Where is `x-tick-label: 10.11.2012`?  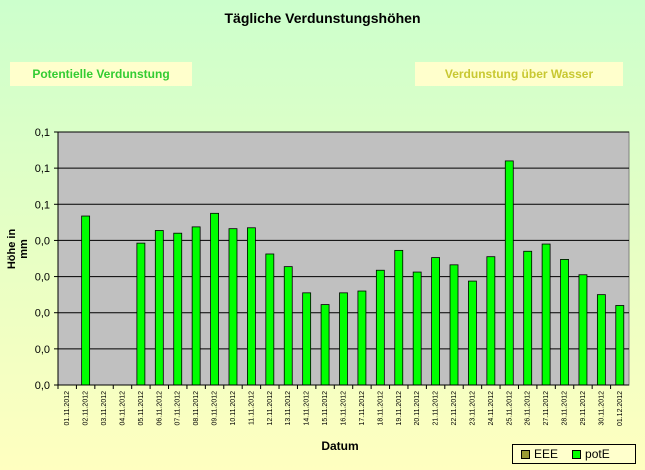
x-tick-label: 10.11.2012 is located at coordinates (233, 408).